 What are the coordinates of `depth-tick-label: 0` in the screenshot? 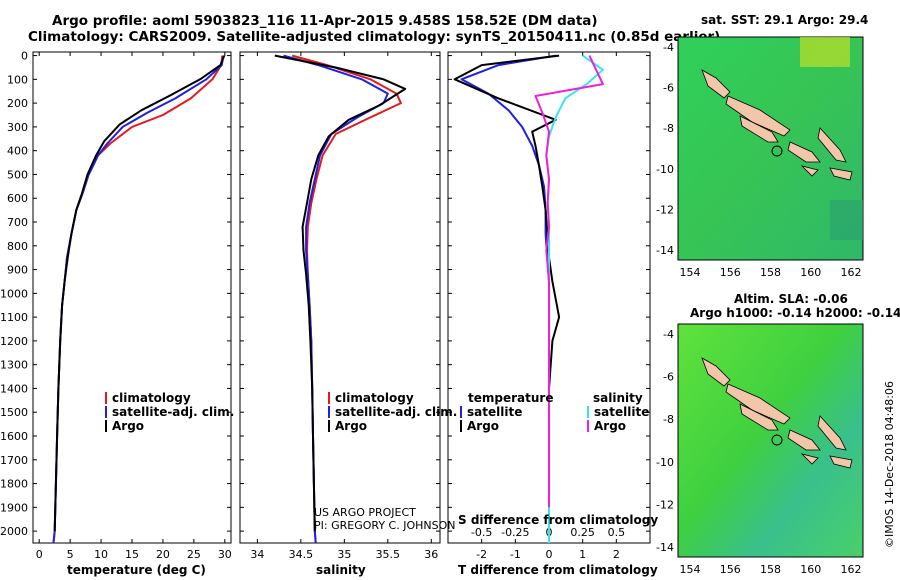 It's located at (24, 56).